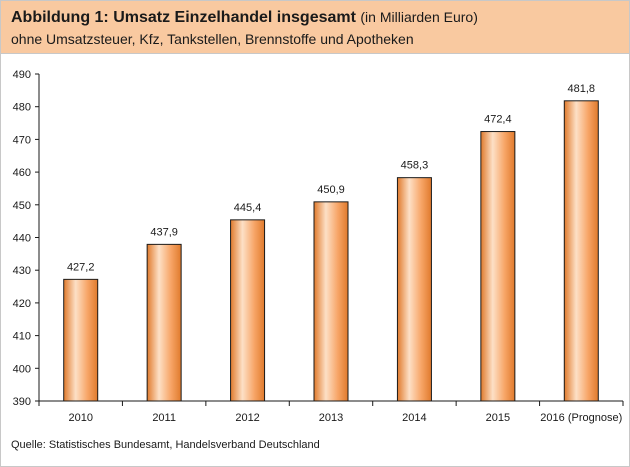 The width and height of the screenshot is (630, 467). What do you see at coordinates (498, 418) in the screenshot?
I see `x-tick-label-2015: 2015` at bounding box center [498, 418].